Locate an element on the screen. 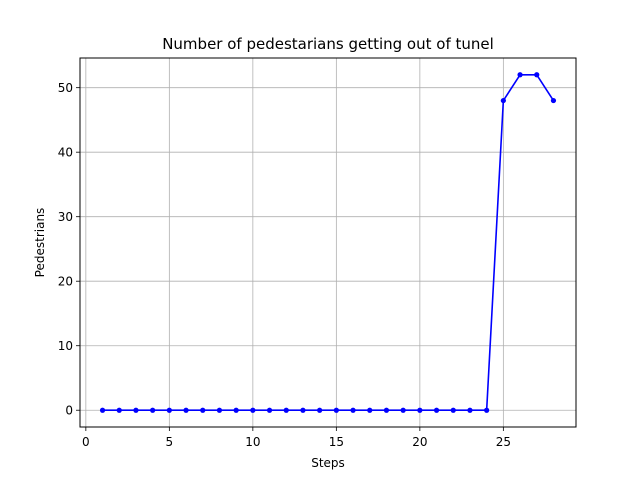 This screenshot has height=480, width=640. x-tick-label: 25 is located at coordinates (503, 442).